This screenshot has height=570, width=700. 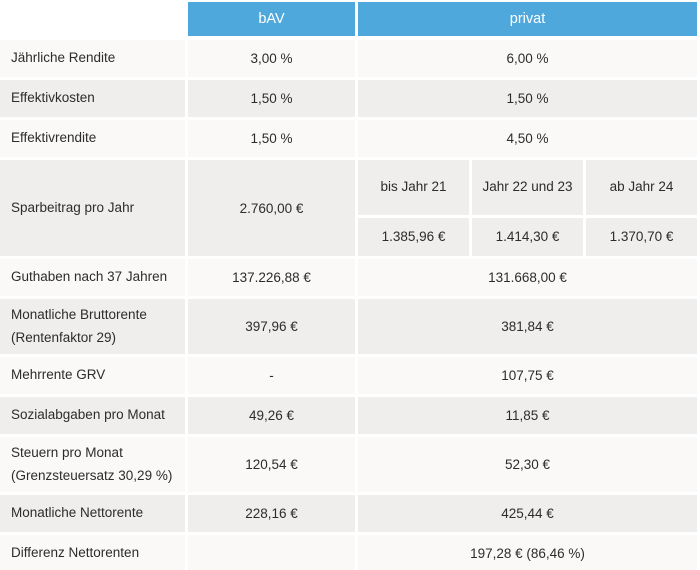 I want to click on row-label: Monatliche Bruttorente (Rentenfaktor 29), so click(x=92, y=326).